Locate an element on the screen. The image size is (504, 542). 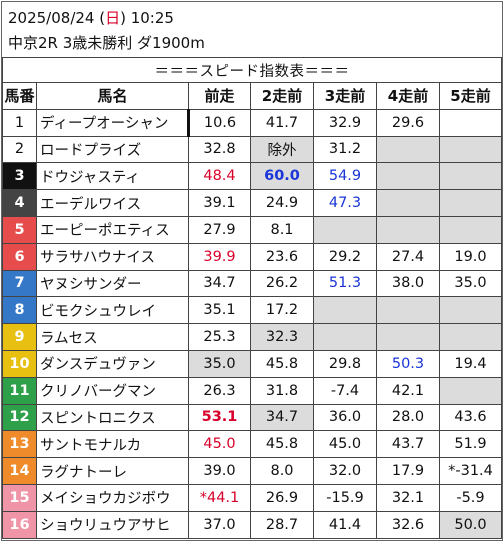
speed-index-cell: 34.7 is located at coordinates (219, 283).